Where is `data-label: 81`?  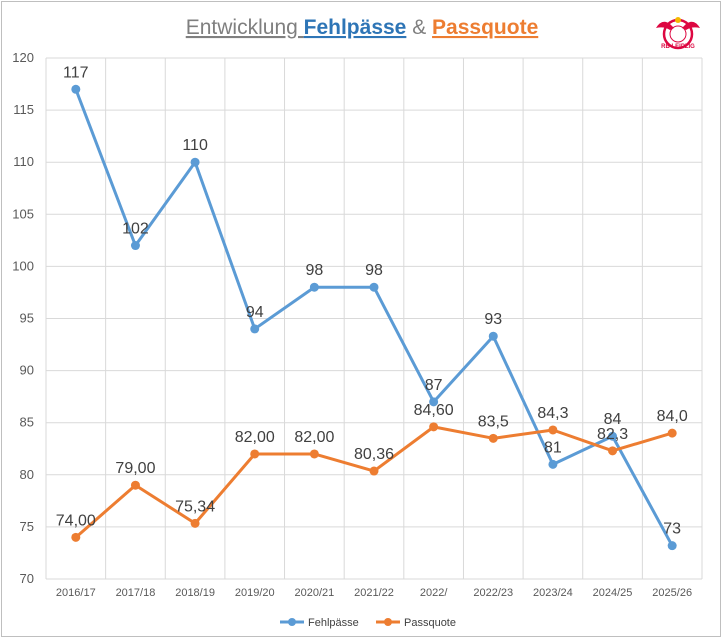 data-label: 81 is located at coordinates (553, 447).